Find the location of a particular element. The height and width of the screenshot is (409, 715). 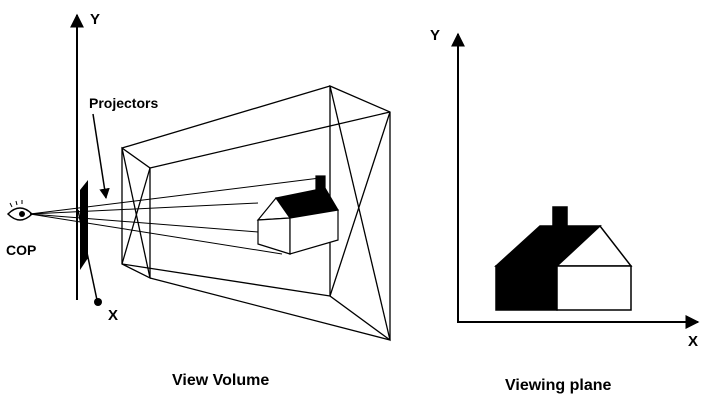

viewing-plane-caption: Viewing plane is located at coordinates (558, 385).